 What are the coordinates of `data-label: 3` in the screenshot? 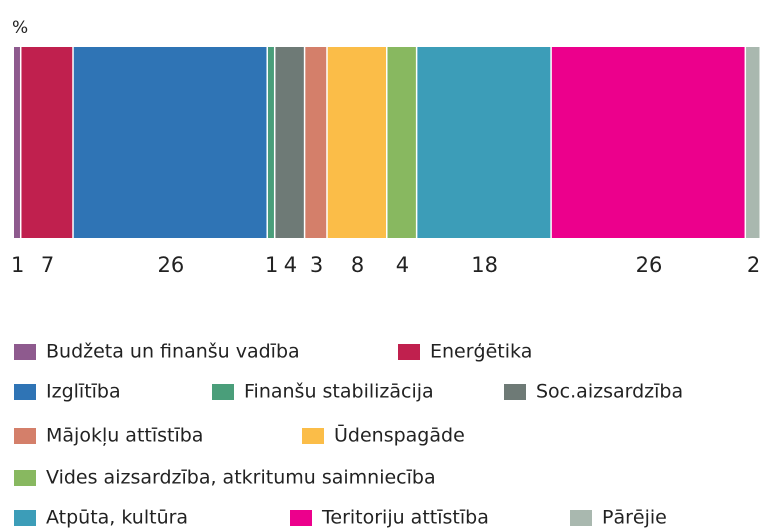 It's located at (316, 265).